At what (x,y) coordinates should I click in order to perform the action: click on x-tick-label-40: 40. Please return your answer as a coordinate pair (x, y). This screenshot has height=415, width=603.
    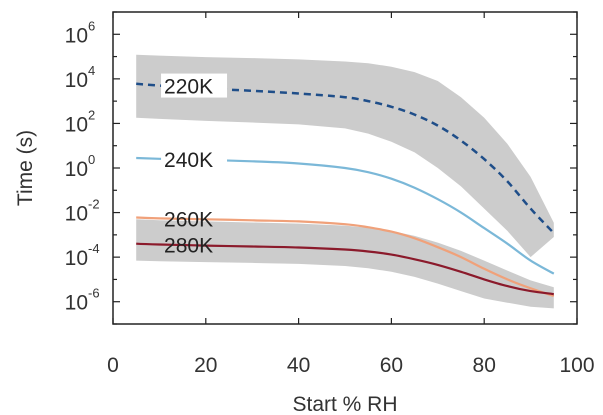
    Looking at the image, I should click on (298, 365).